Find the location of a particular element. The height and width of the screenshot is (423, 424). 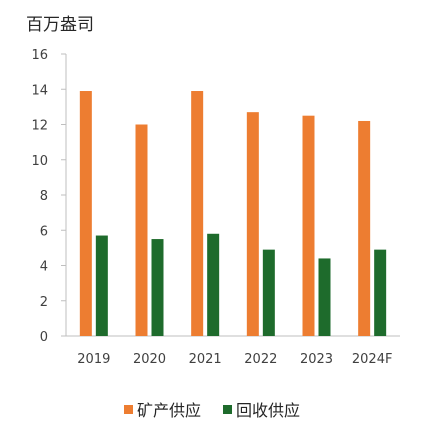

y-tick-label: 14 is located at coordinates (39, 90).